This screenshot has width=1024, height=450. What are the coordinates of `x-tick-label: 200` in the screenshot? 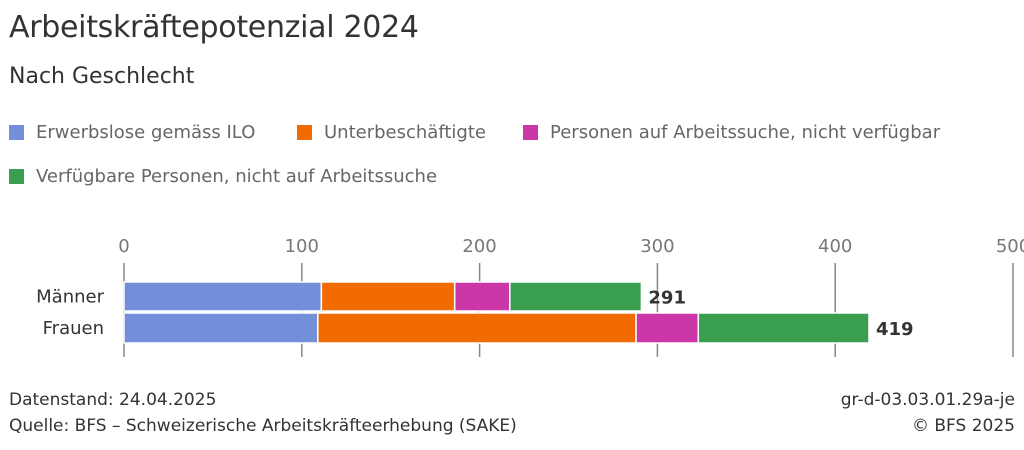 It's located at (479, 246).